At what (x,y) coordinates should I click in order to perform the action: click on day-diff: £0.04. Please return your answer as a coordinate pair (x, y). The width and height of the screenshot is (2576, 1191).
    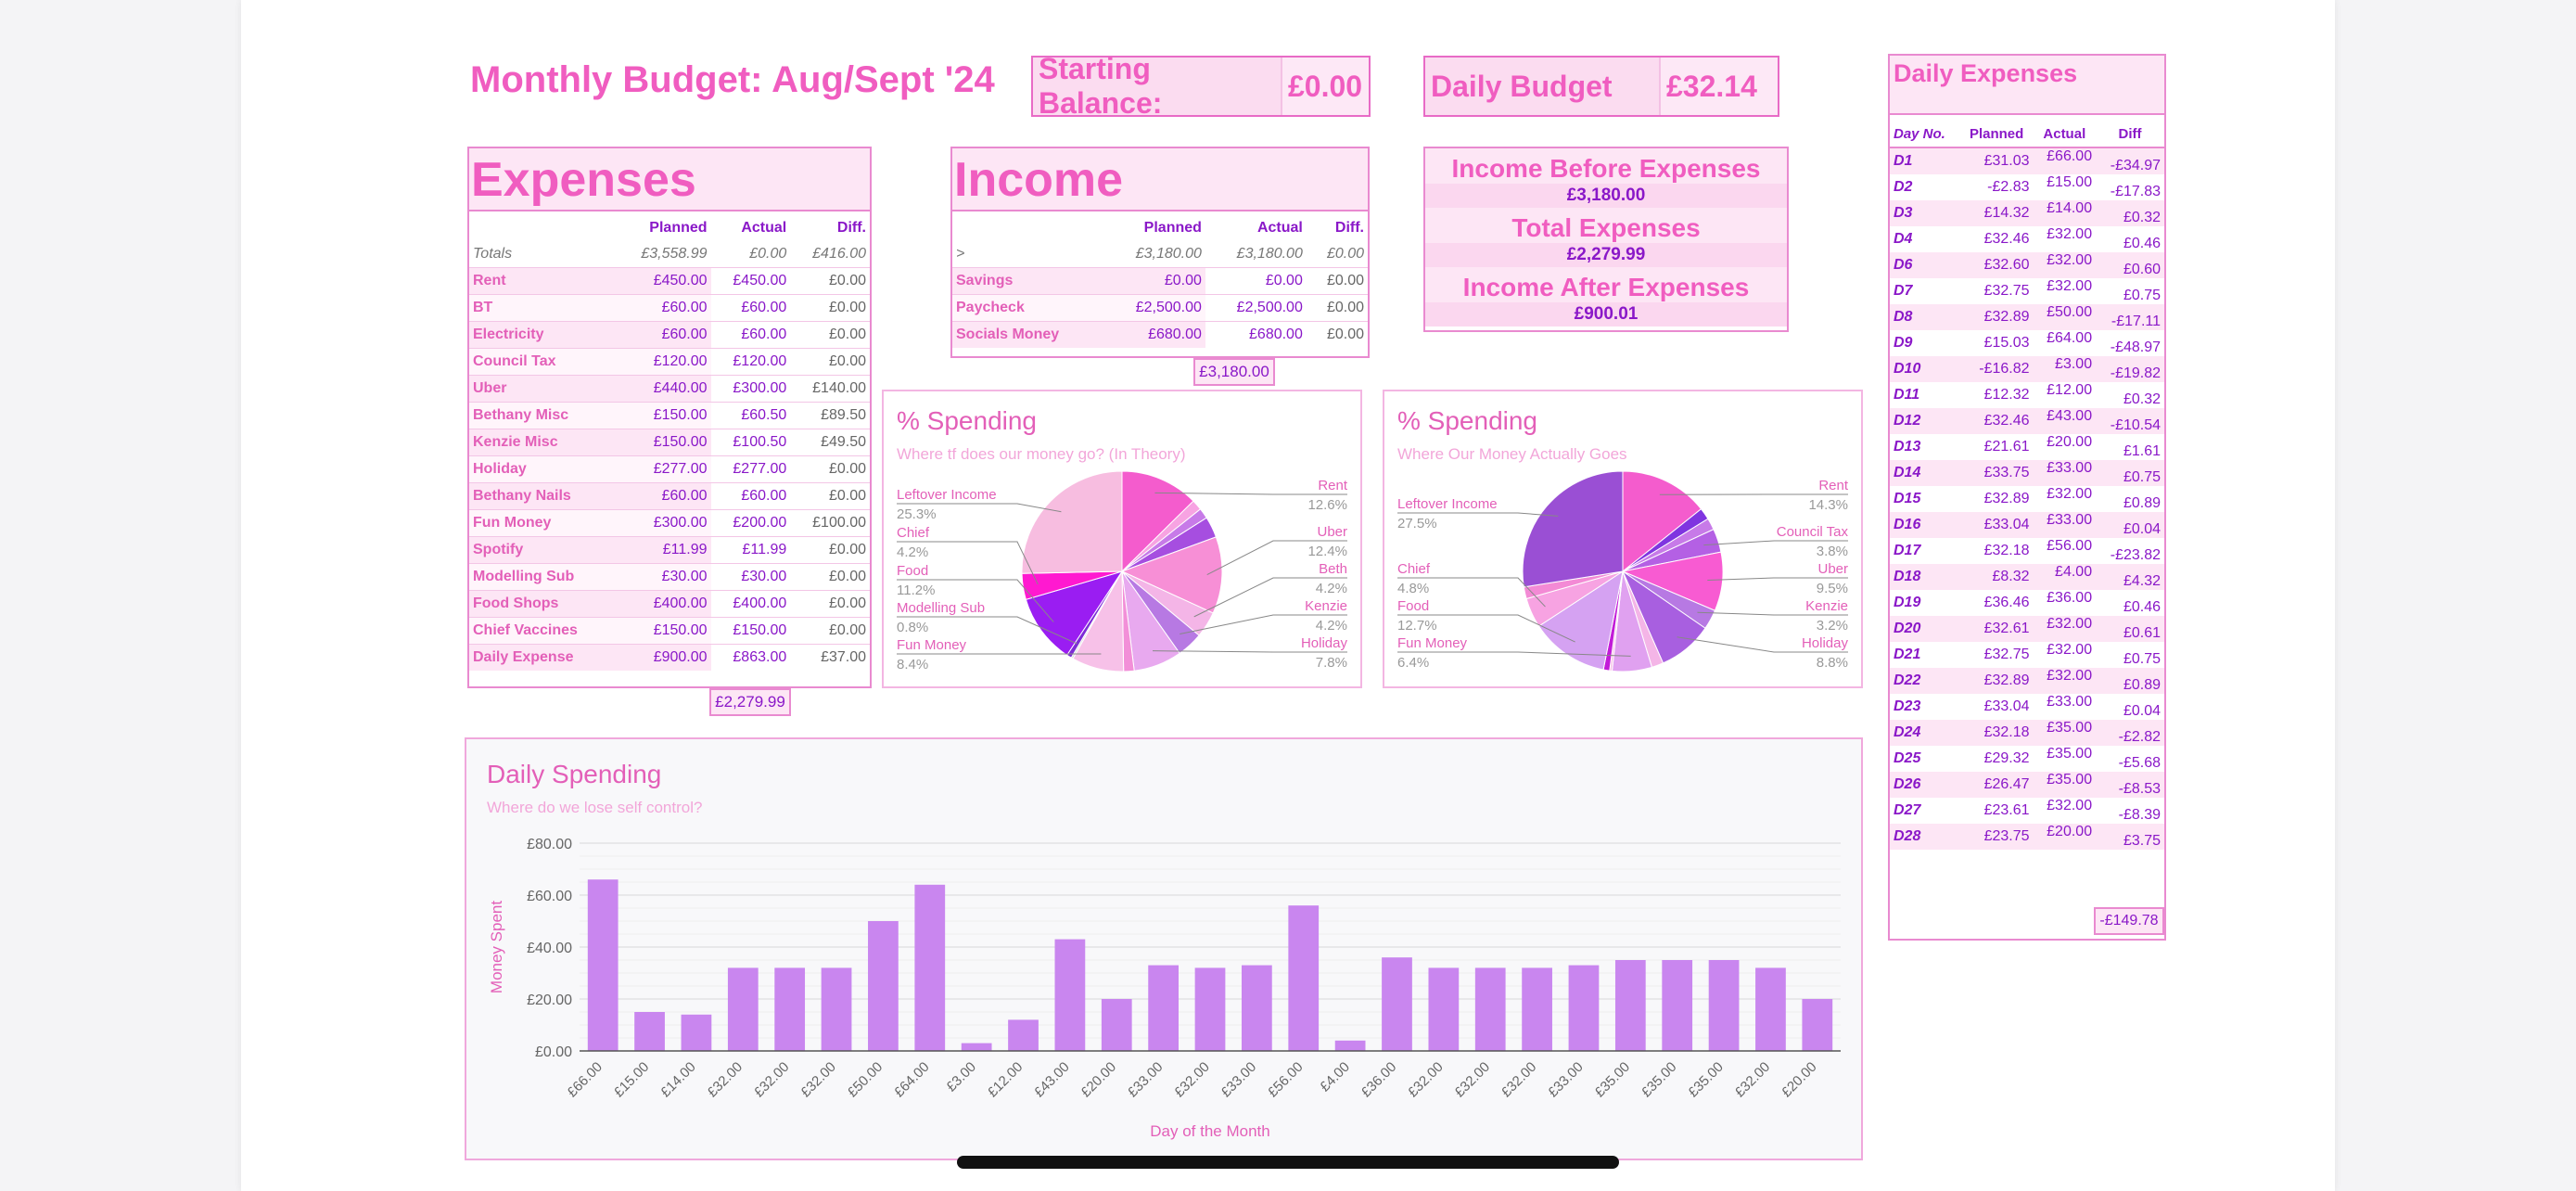
    Looking at the image, I should click on (2130, 525).